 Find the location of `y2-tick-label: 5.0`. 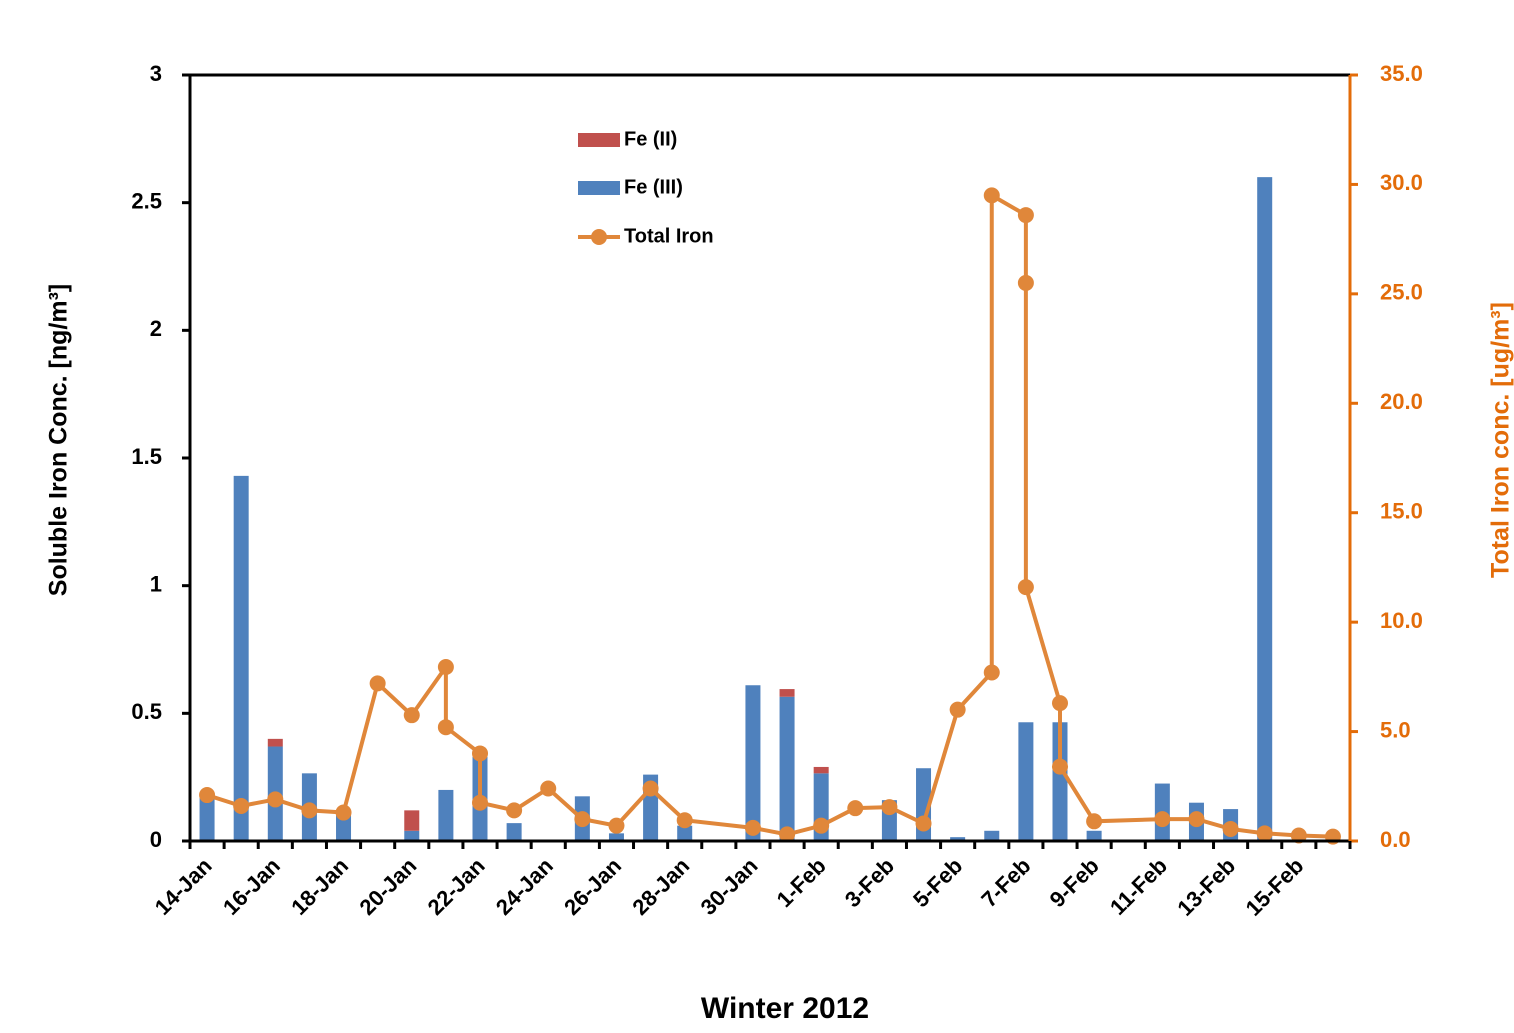

y2-tick-label: 5.0 is located at coordinates (1395, 729).